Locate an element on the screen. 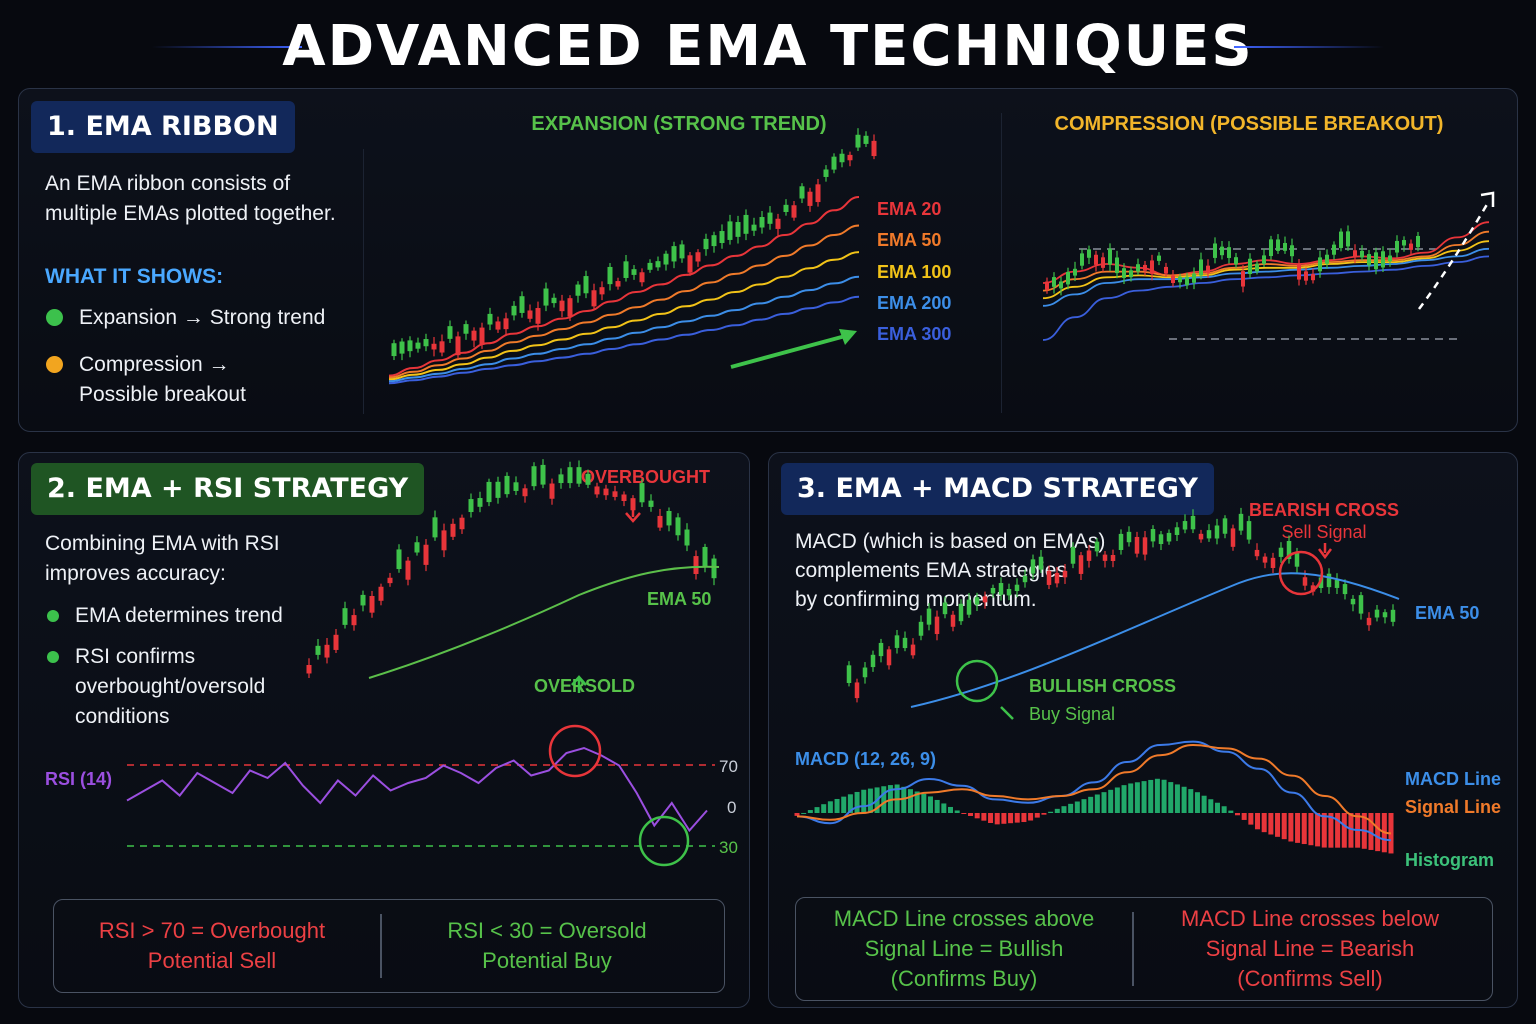 Image resolution: width=1536 pixels, height=1024 pixels. rsi-rule-overbought-line1: RSI > 70 = Overbought is located at coordinates (212, 930).